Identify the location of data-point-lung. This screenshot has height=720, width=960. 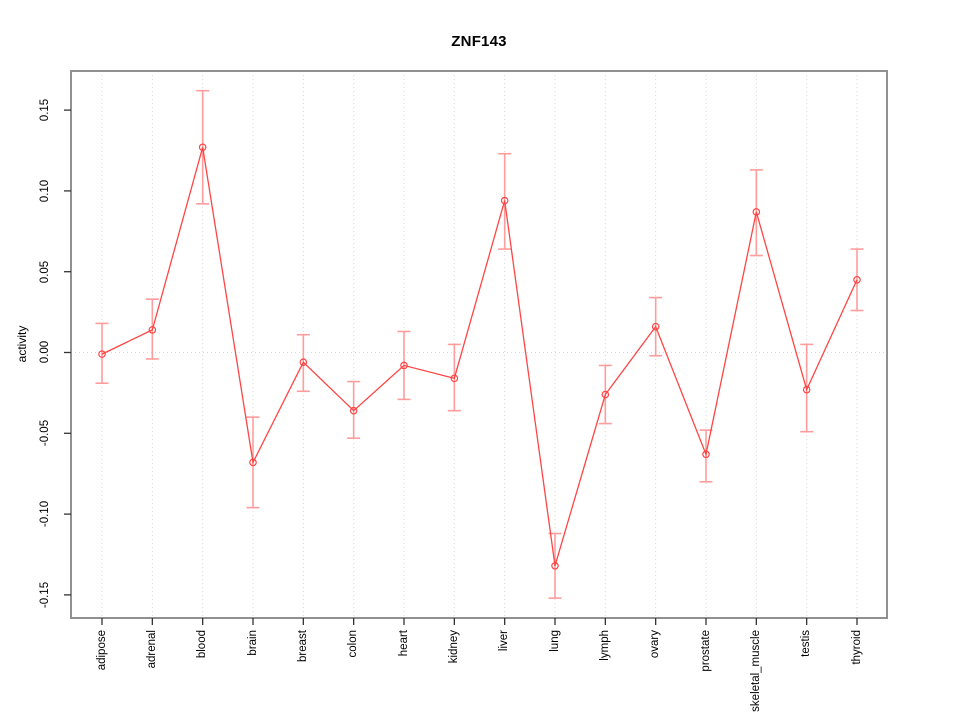
(555, 566).